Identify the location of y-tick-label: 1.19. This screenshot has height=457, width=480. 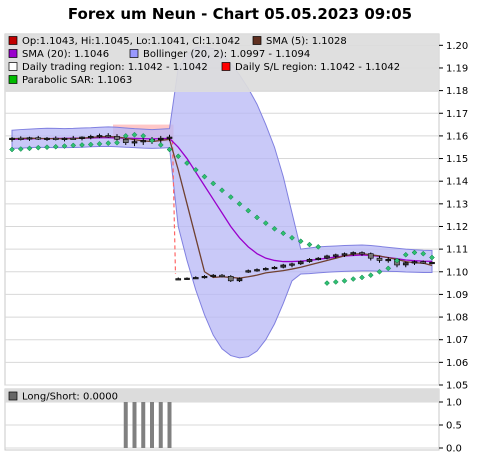
(457, 68).